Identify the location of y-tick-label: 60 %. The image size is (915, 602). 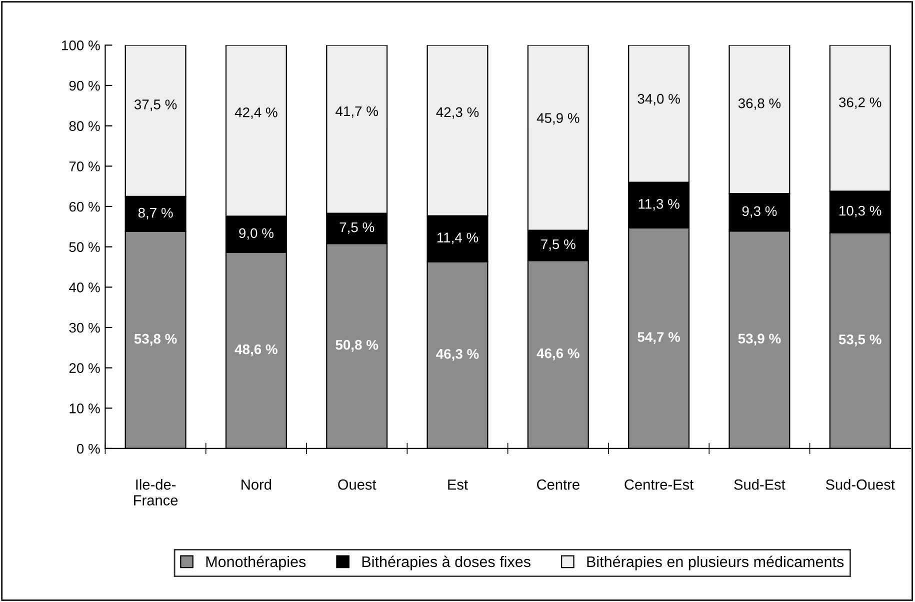
(84, 207).